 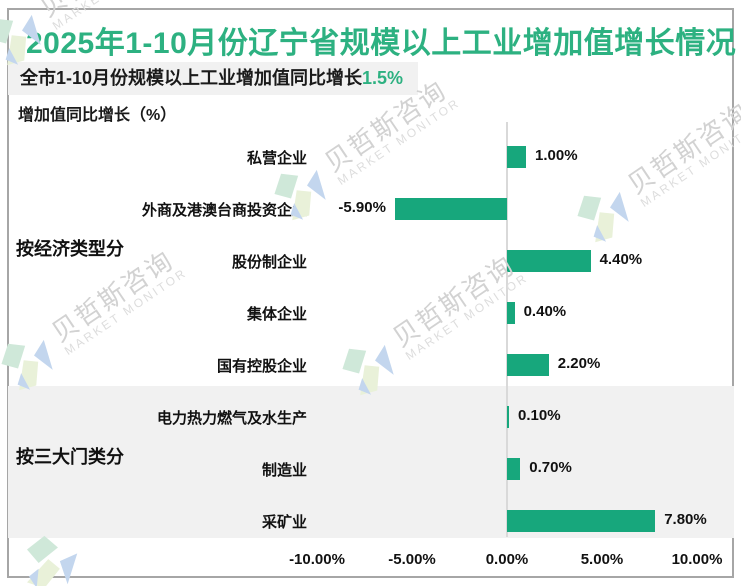 I want to click on zero-axis-line, so click(x=507, y=329).